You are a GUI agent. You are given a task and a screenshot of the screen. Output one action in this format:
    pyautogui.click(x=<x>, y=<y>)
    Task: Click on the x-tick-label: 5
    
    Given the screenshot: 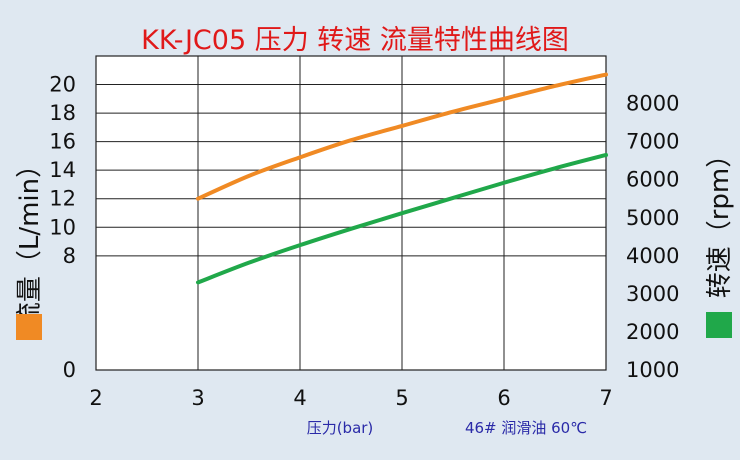 What is the action you would take?
    pyautogui.click(x=401, y=398)
    